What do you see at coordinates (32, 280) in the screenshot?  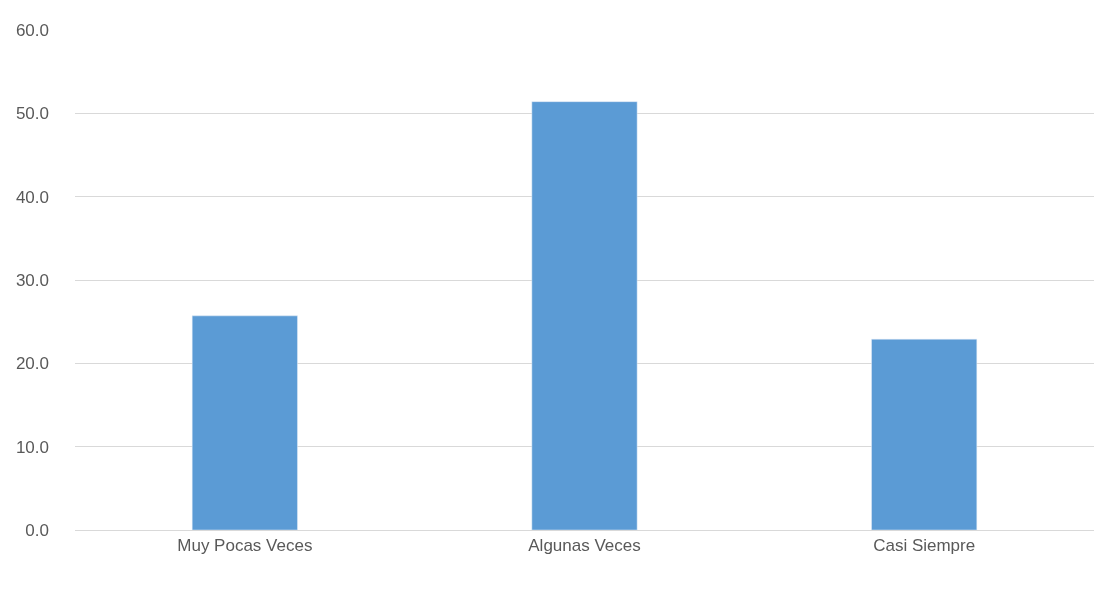 I see `y-tick-label: 30.0` at bounding box center [32, 280].